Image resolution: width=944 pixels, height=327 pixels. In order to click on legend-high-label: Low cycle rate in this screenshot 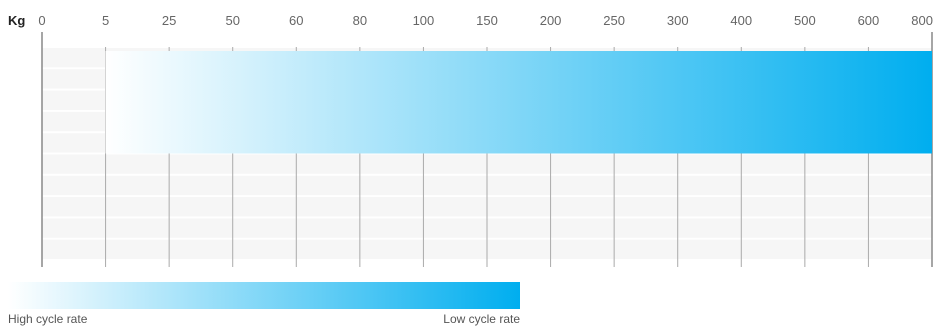, I will do `click(481, 319)`.